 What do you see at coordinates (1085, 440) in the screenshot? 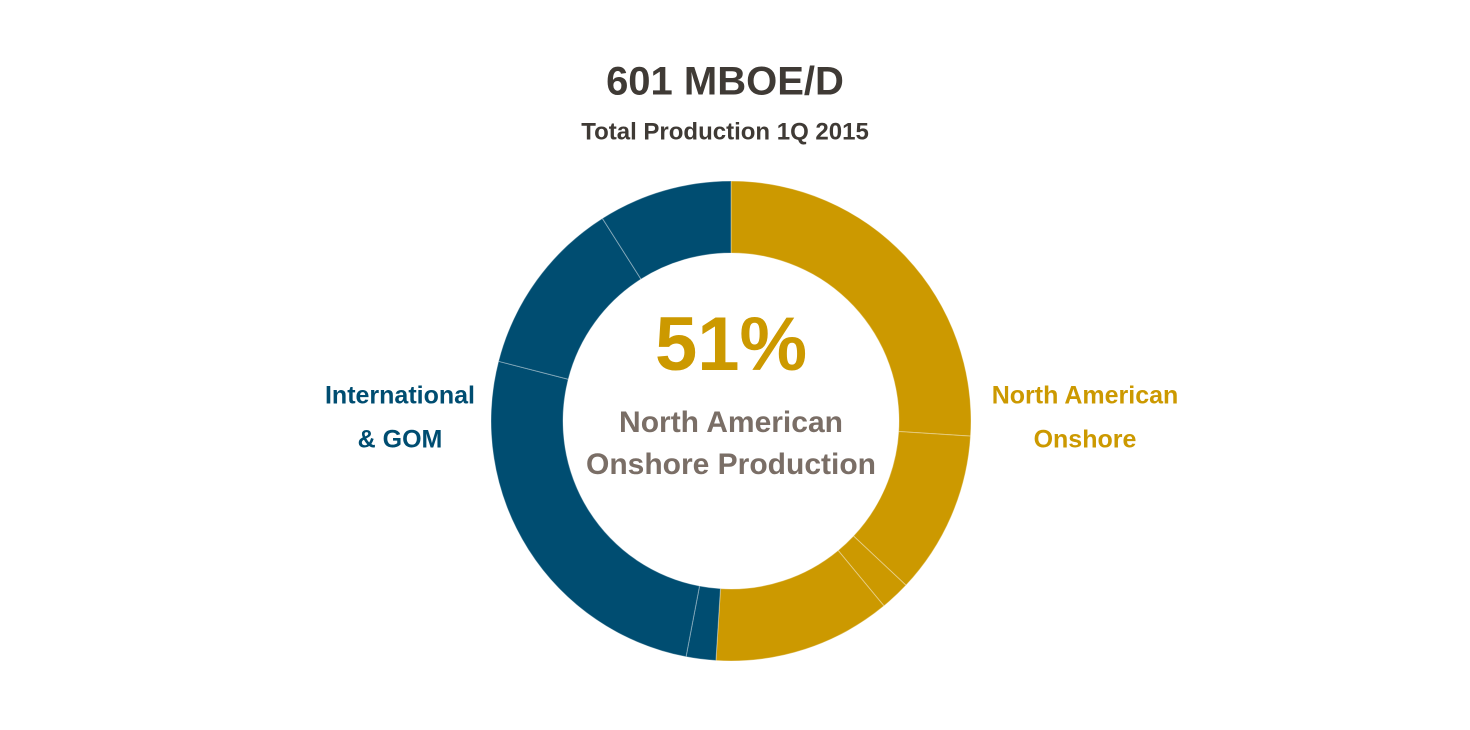
I see `group-label: Onshore` at bounding box center [1085, 440].